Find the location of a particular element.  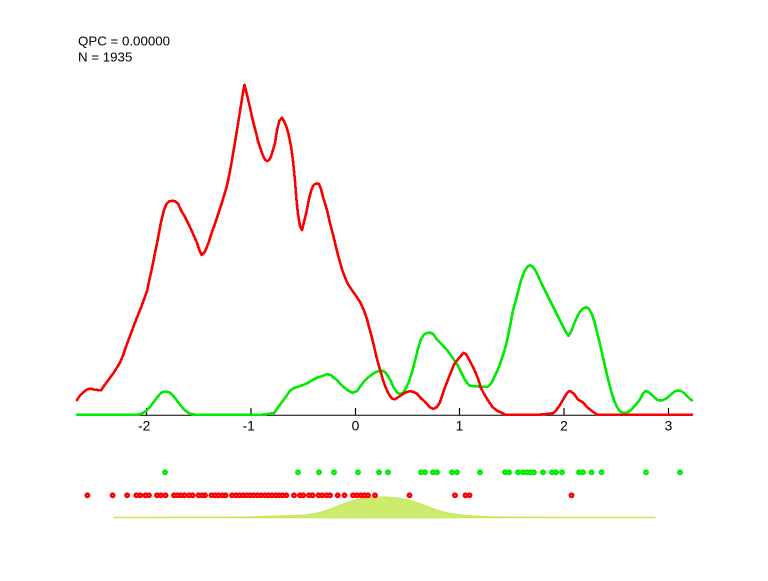

svg-text: -2 is located at coordinates (144, 425).